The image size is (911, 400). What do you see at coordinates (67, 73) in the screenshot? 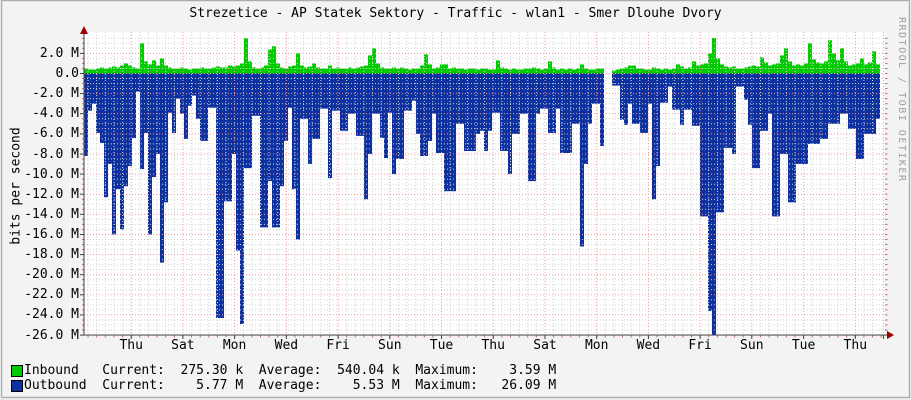
I see `y-axis-tick-label: 0.0` at bounding box center [67, 73].